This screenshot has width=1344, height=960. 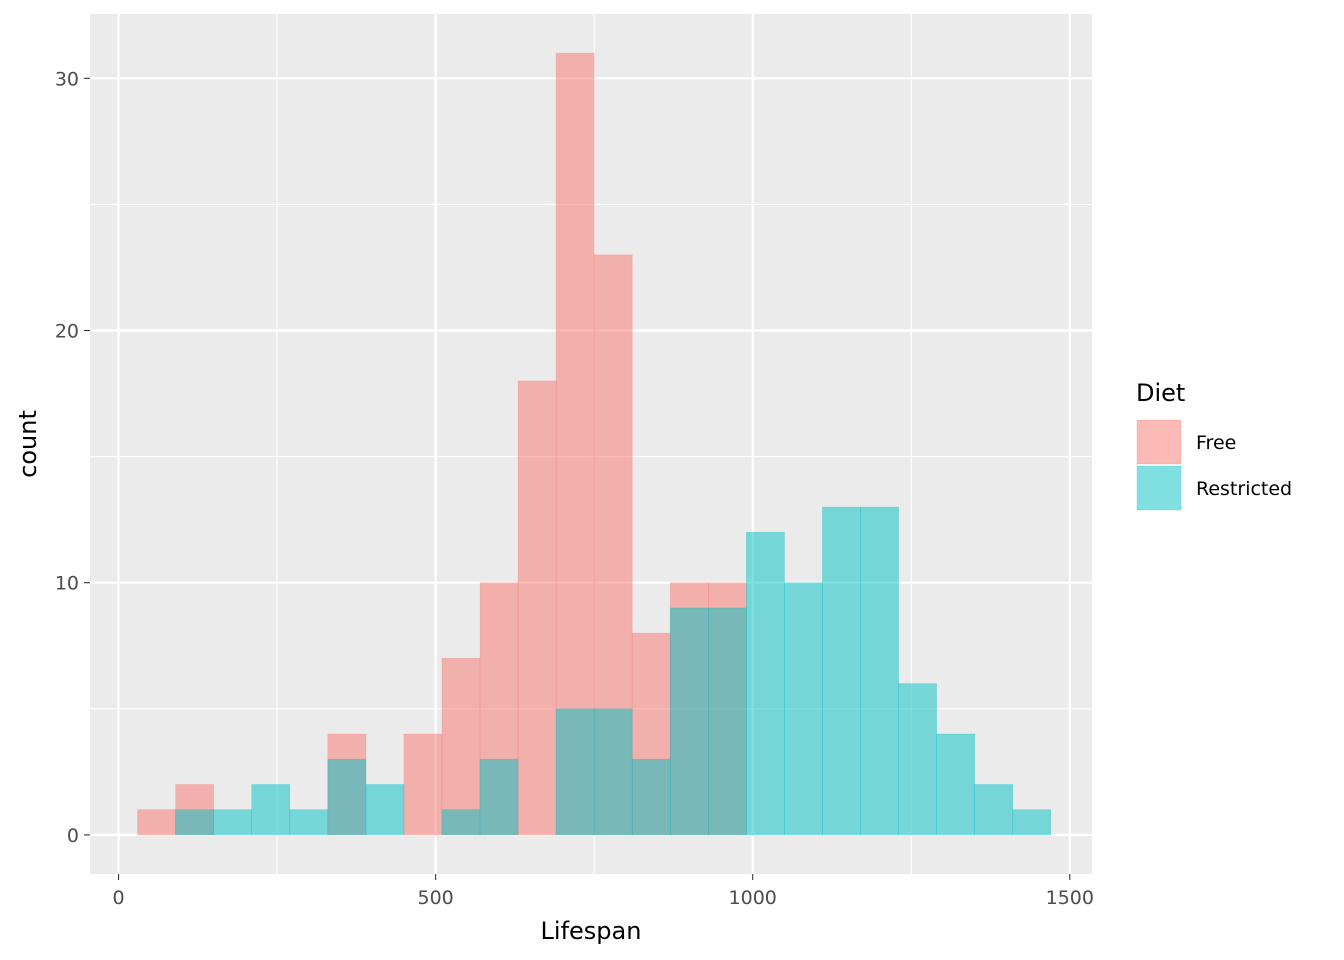 I want to click on legend-label-free: Free, so click(x=1216, y=443).